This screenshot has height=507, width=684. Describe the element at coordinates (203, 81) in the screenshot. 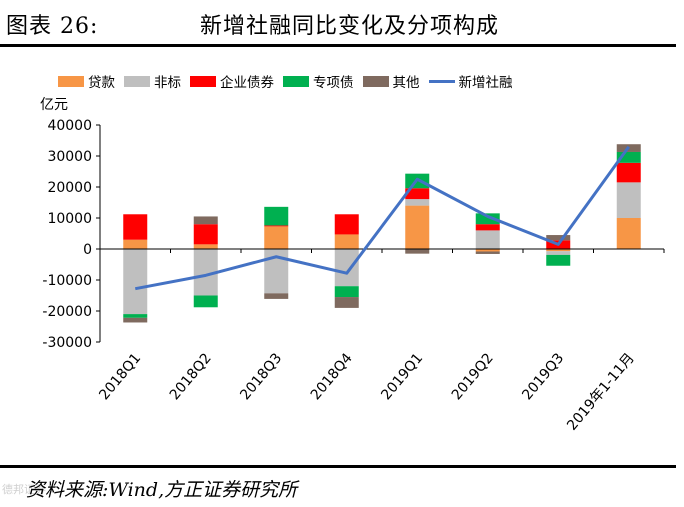

I see `legend-swatch-corporate-bonds` at that location.